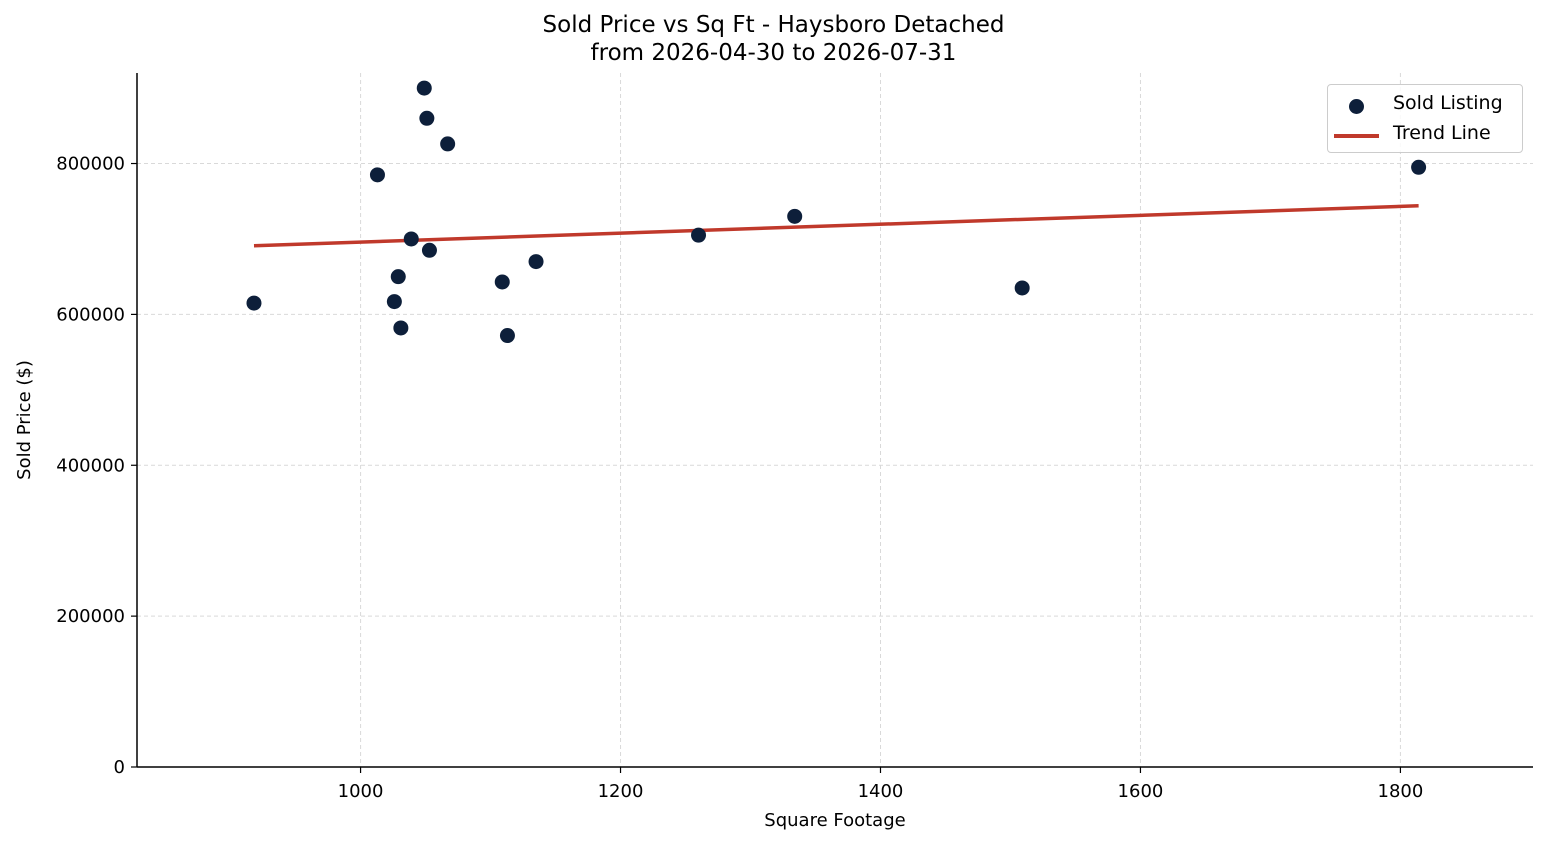 The image size is (1547, 845). I want to click on x-tick-label: 1000, so click(361, 791).